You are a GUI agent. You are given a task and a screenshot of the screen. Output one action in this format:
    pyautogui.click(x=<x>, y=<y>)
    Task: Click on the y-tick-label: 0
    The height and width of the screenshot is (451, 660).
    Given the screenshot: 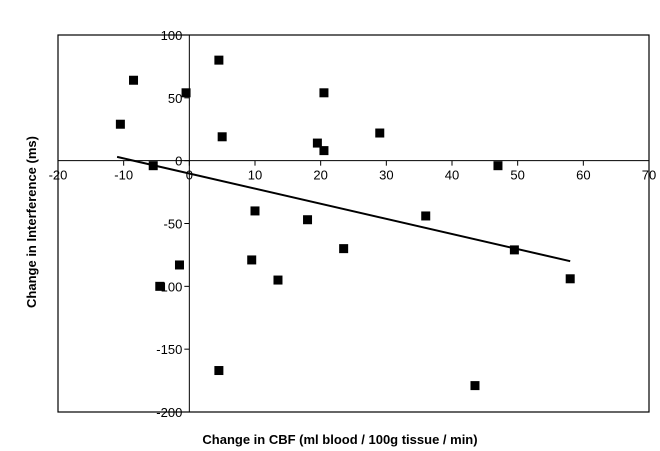 What is the action you would take?
    pyautogui.click(x=178, y=161)
    